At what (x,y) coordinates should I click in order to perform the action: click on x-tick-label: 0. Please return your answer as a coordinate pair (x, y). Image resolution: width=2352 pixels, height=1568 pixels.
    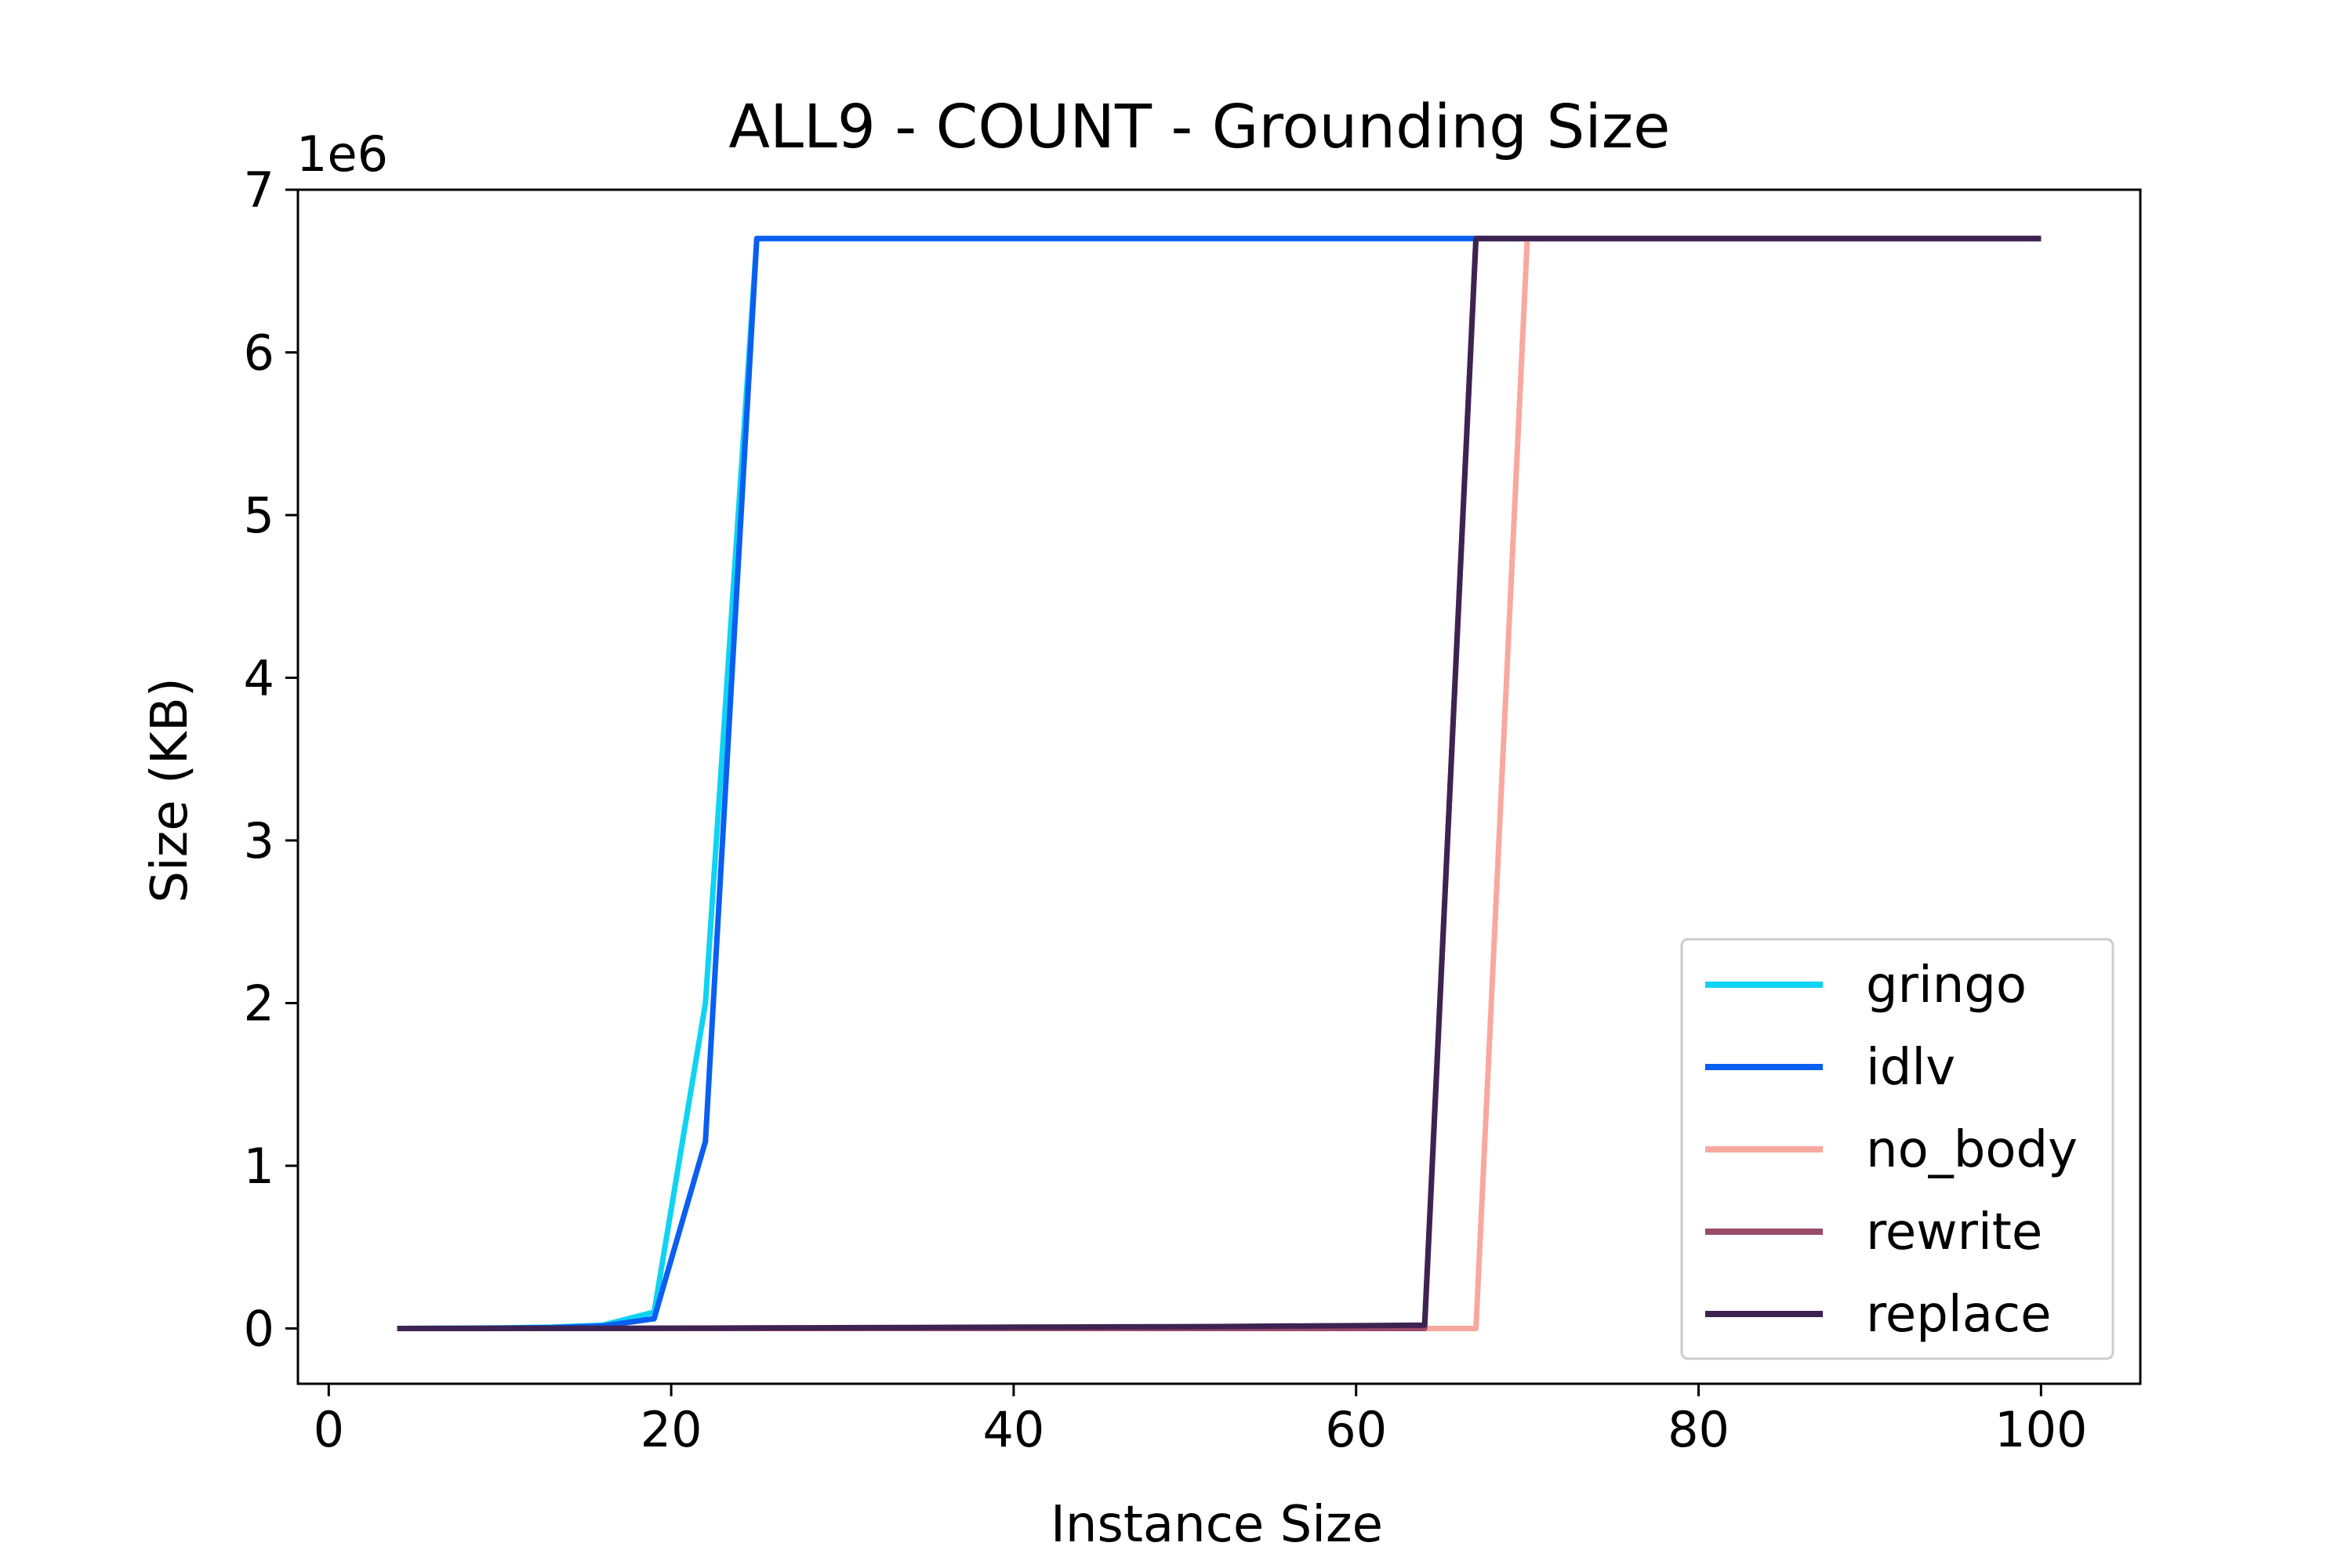
    Looking at the image, I should click on (329, 1429).